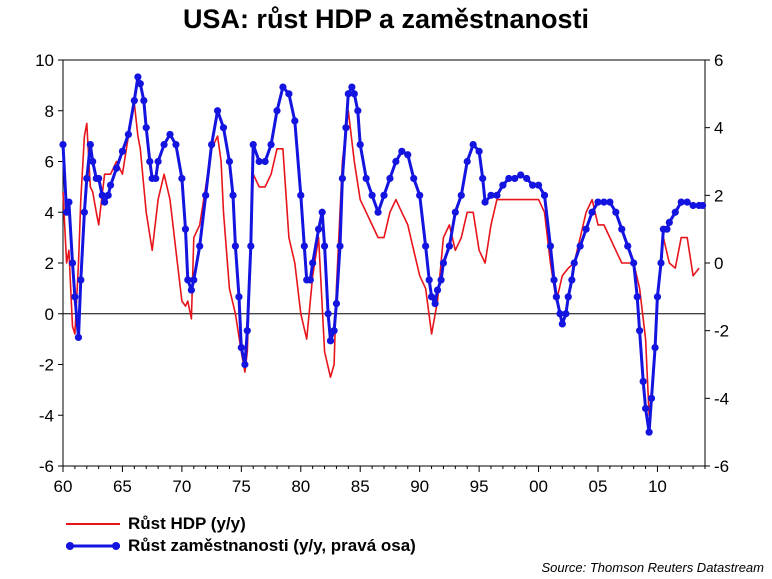 The image size is (772, 579). I want to click on chart-title: USA: růst HDP a zaměstnanosti, so click(386, 19).